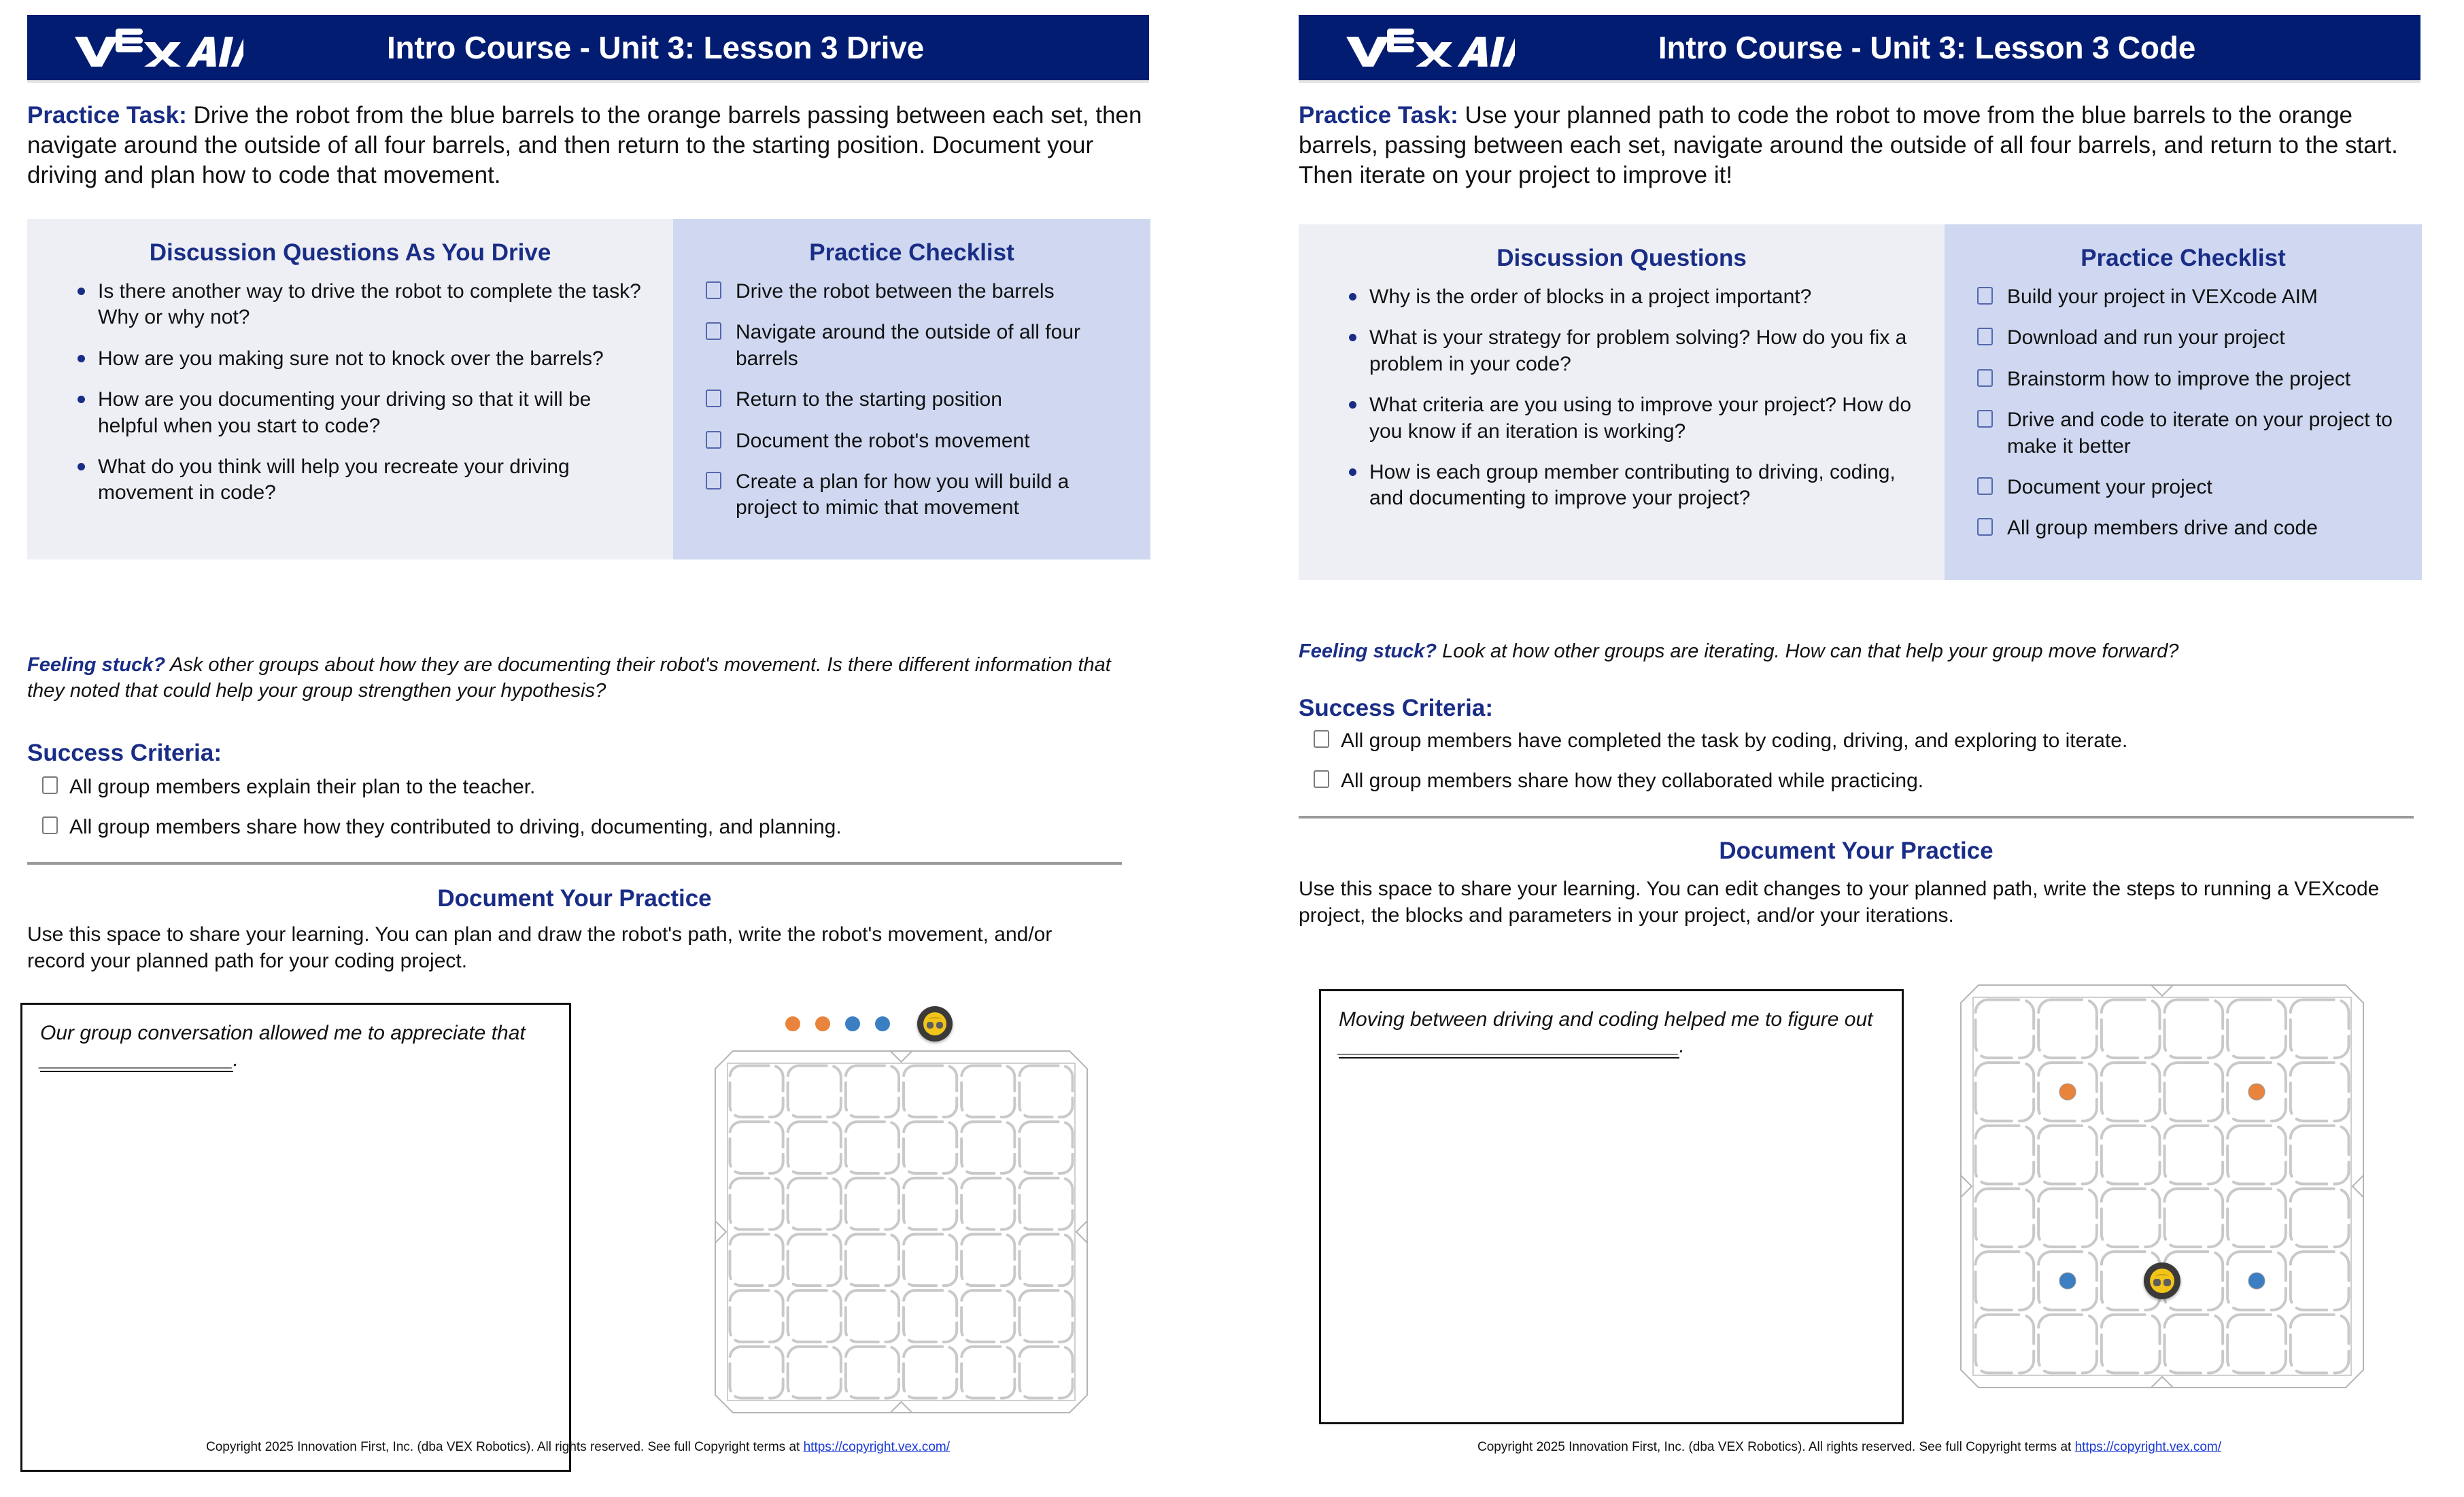  Describe the element at coordinates (919, 441) in the screenshot. I see `checklist-item: Document the robot's movement` at that location.